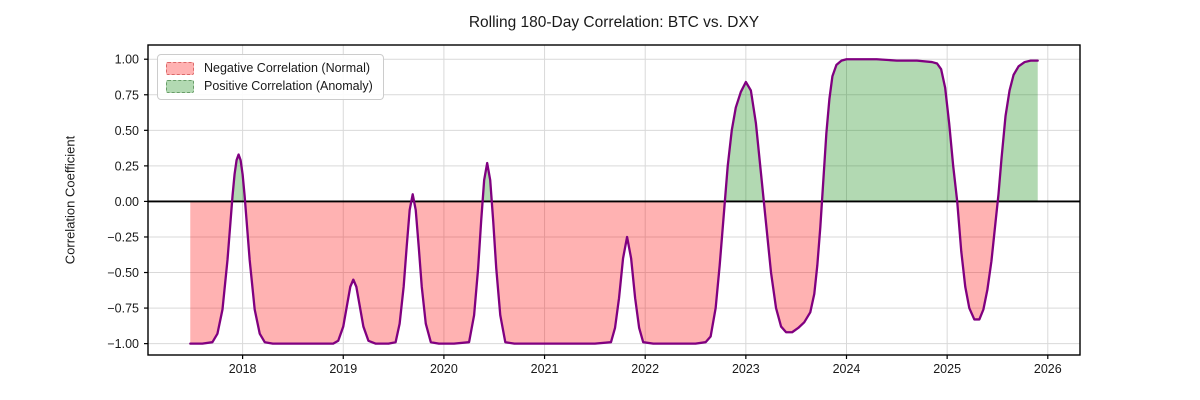  Describe the element at coordinates (127, 166) in the screenshot. I see `y-tick-label: 0.25` at that location.